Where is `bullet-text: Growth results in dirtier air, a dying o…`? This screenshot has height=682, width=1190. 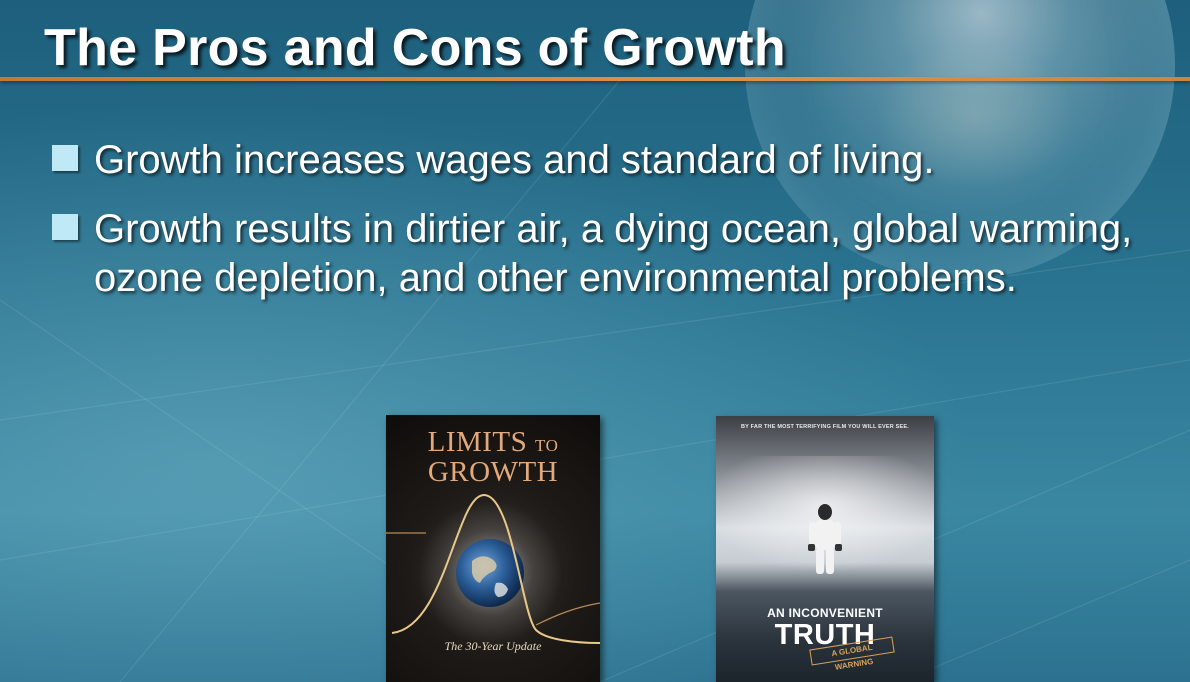 bullet-text: Growth results in dirtier air, a dying o… is located at coordinates (613, 253).